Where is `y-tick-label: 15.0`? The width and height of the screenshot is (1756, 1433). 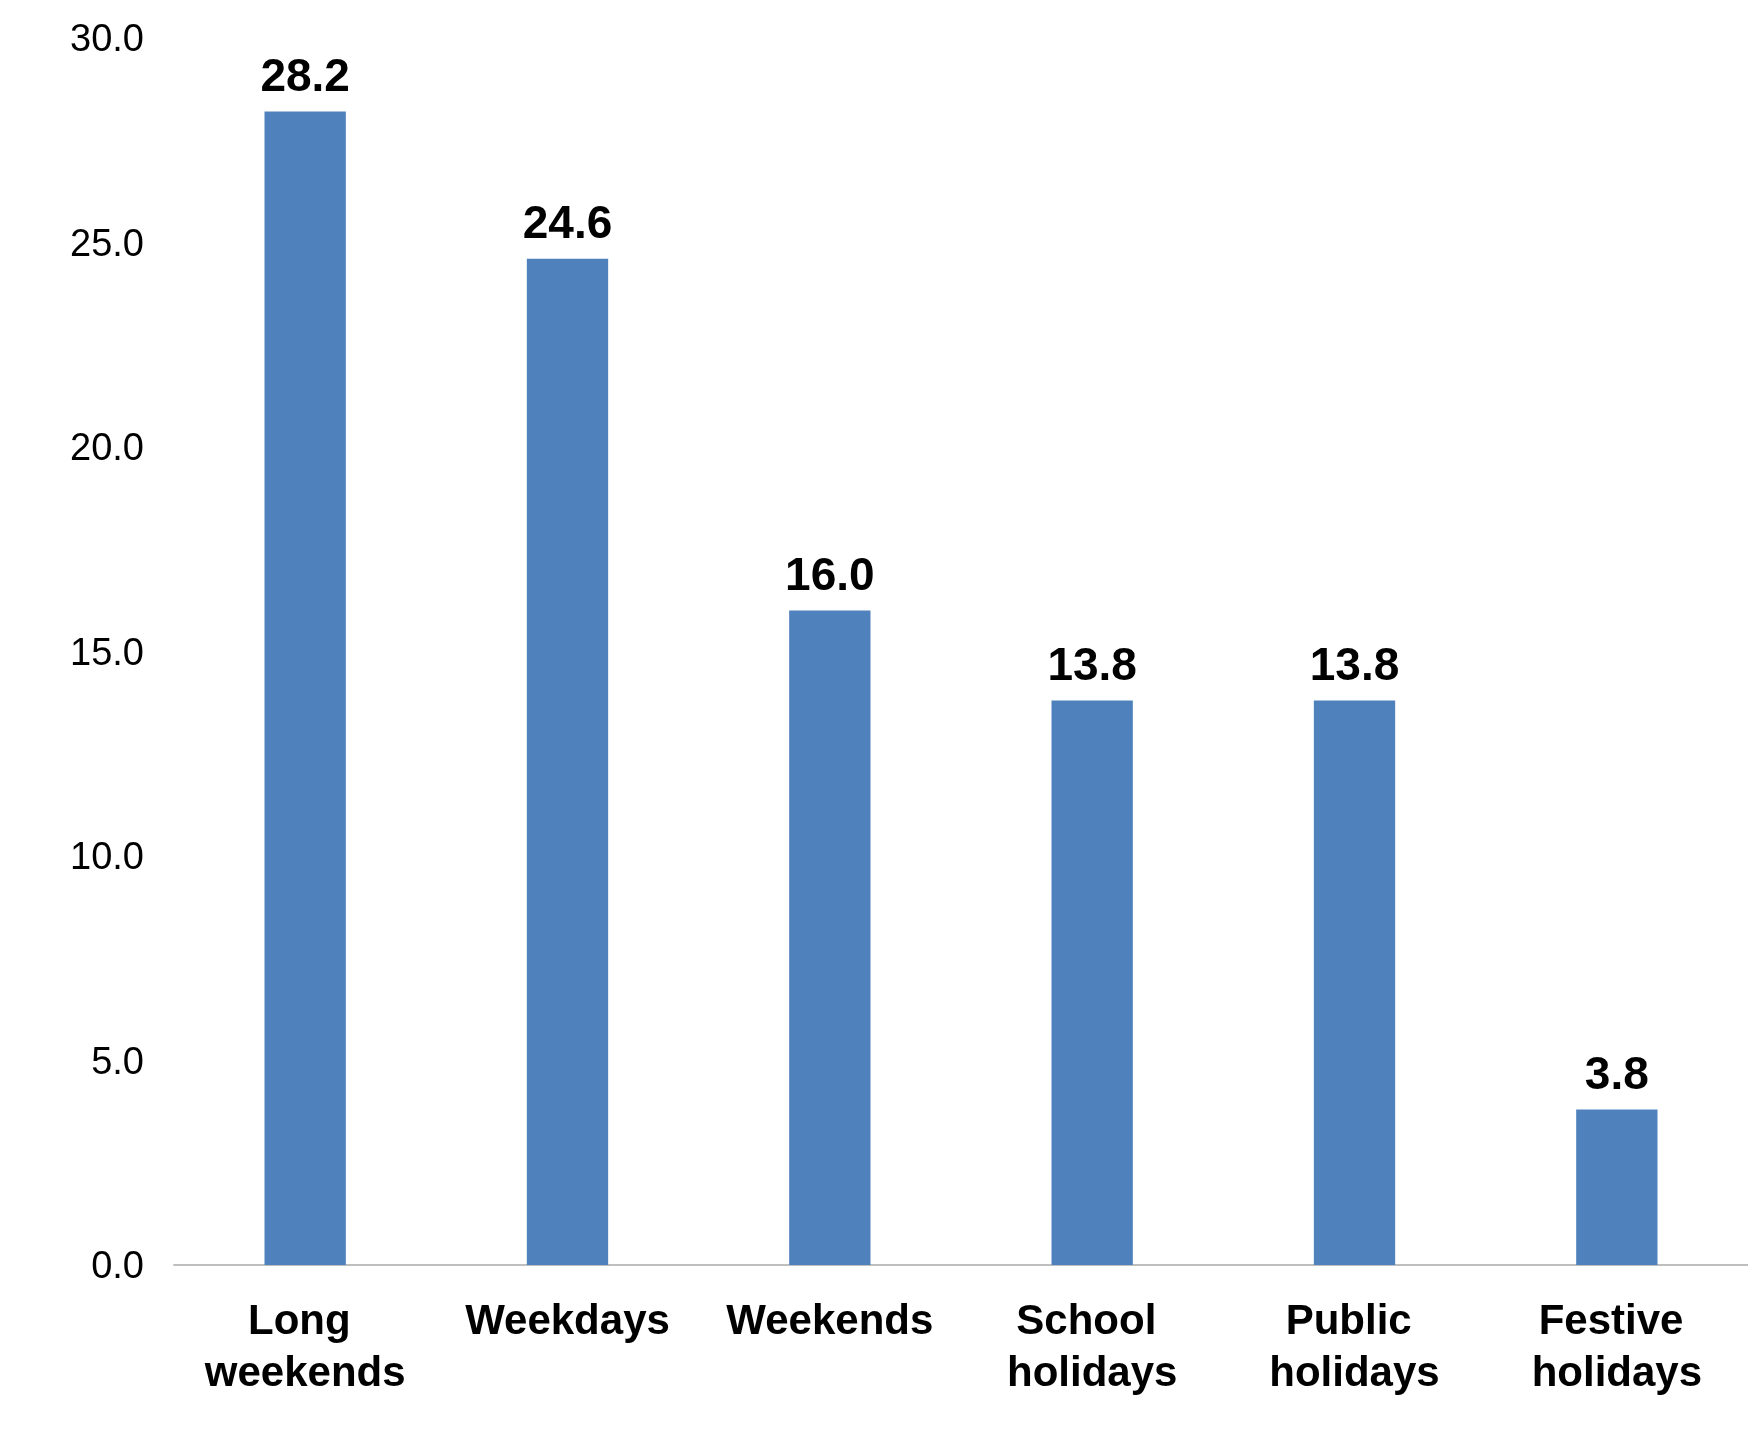 y-tick-label: 15.0 is located at coordinates (107, 651).